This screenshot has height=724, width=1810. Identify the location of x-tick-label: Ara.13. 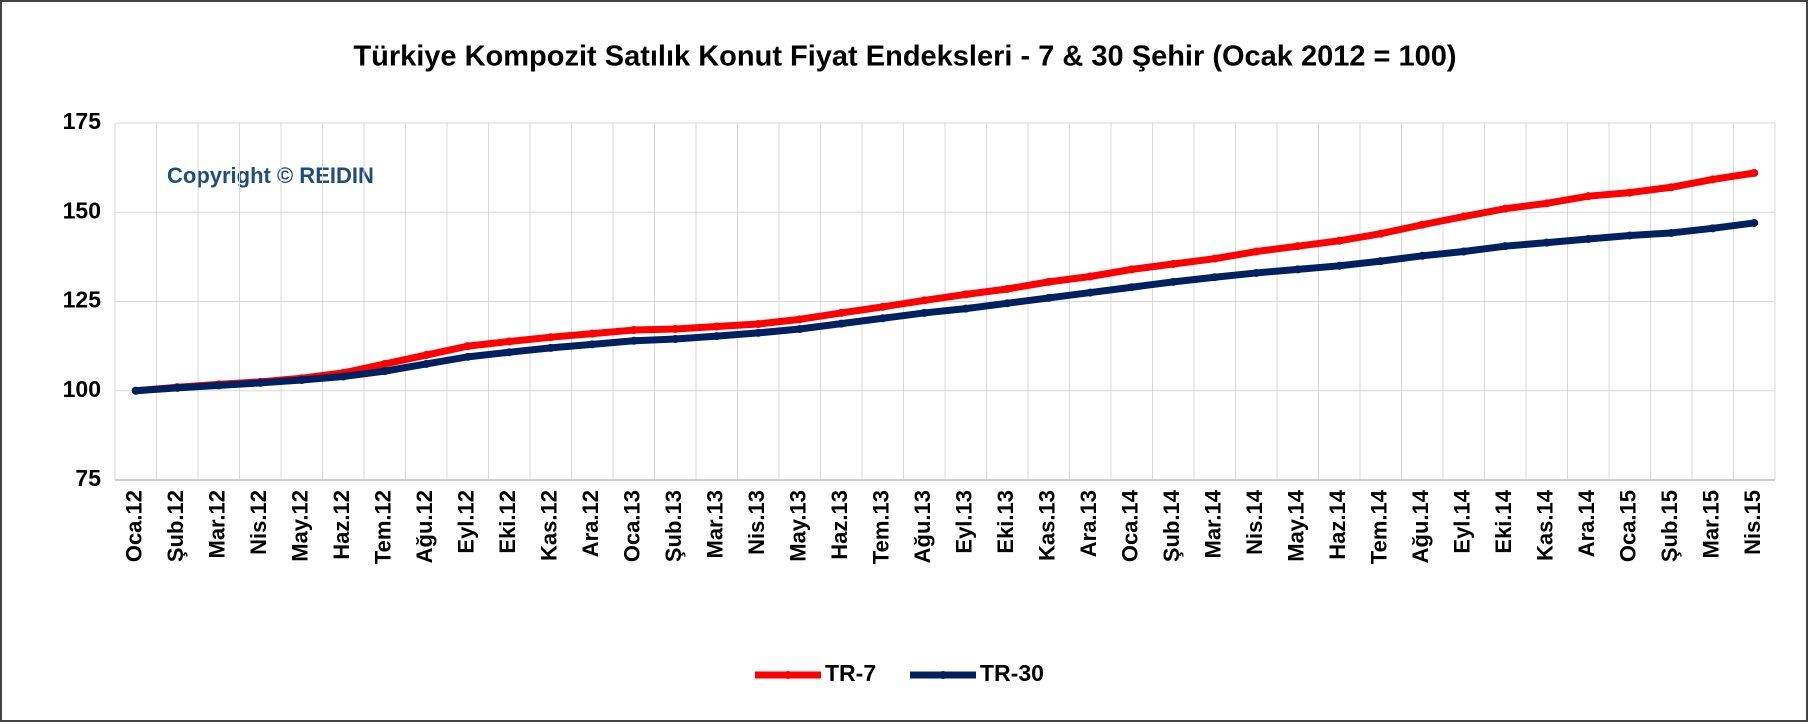
(1088, 523).